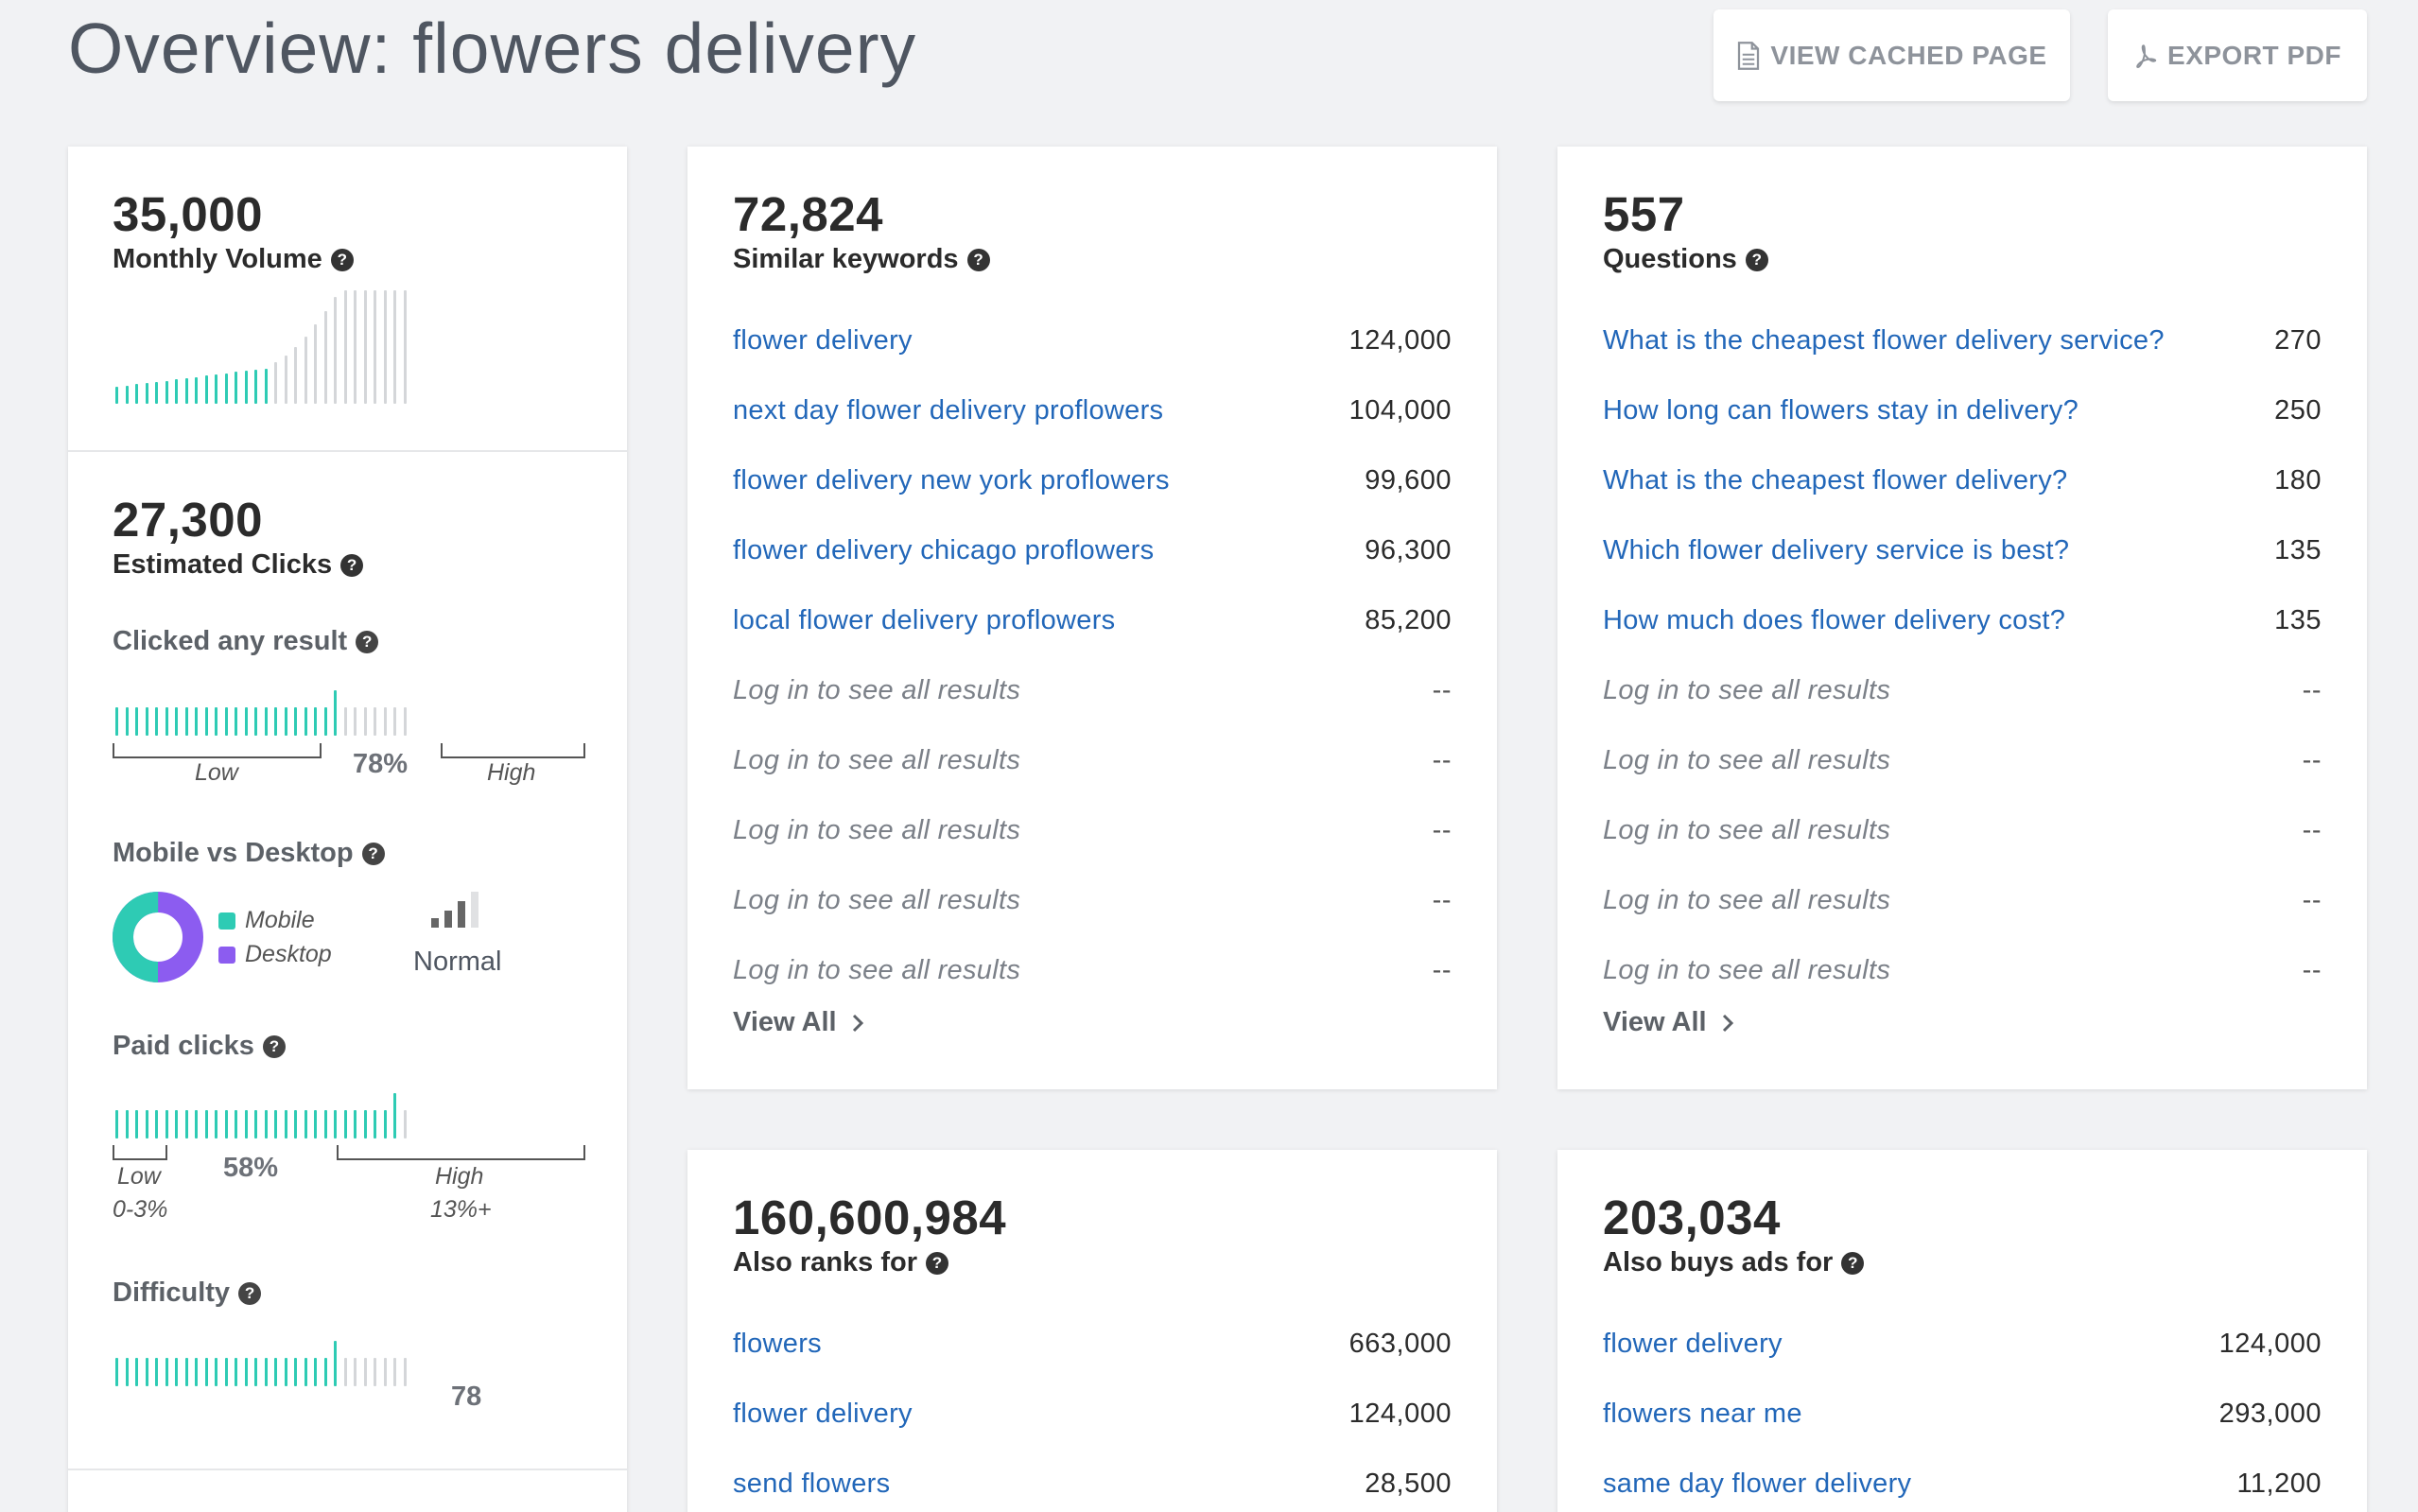 The image size is (2418, 1512). I want to click on question-volume: 250, so click(2298, 410).